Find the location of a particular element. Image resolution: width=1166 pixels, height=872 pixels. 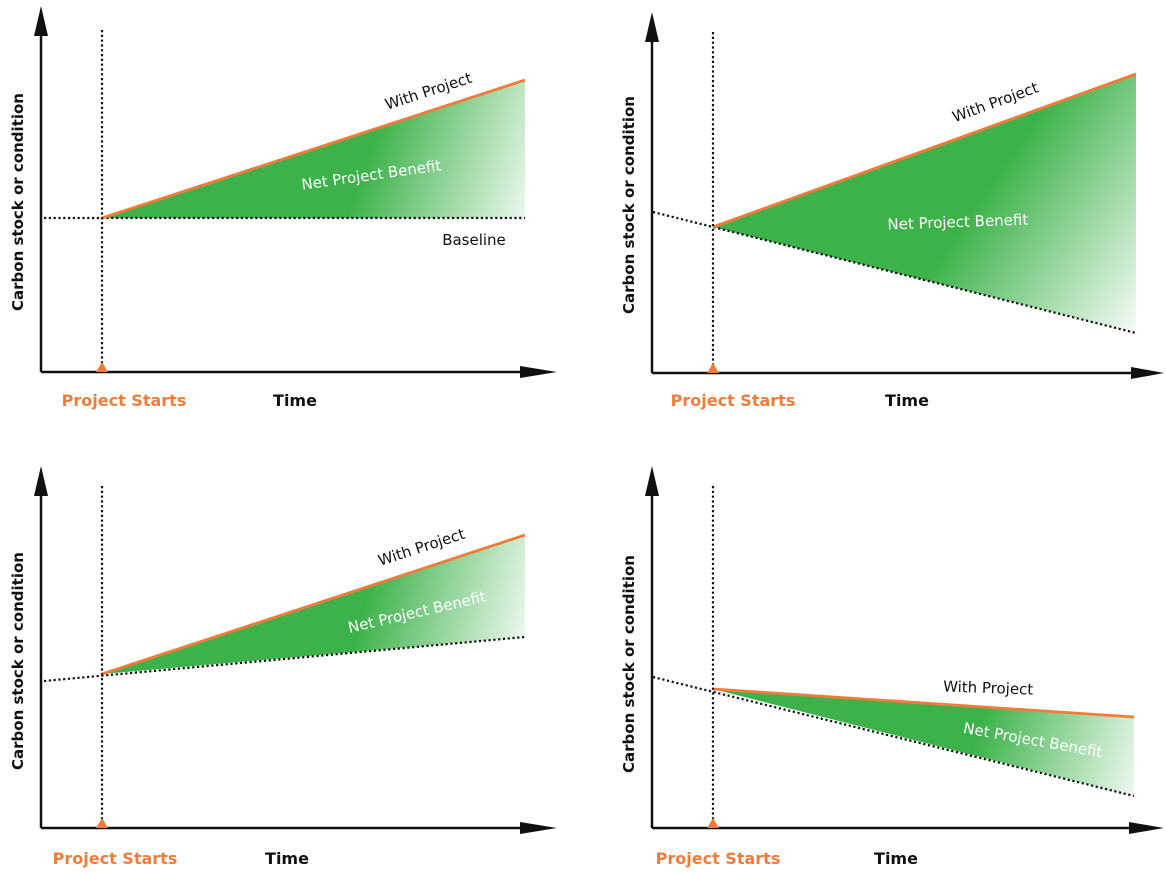

with-project-label: With Project is located at coordinates (988, 687).